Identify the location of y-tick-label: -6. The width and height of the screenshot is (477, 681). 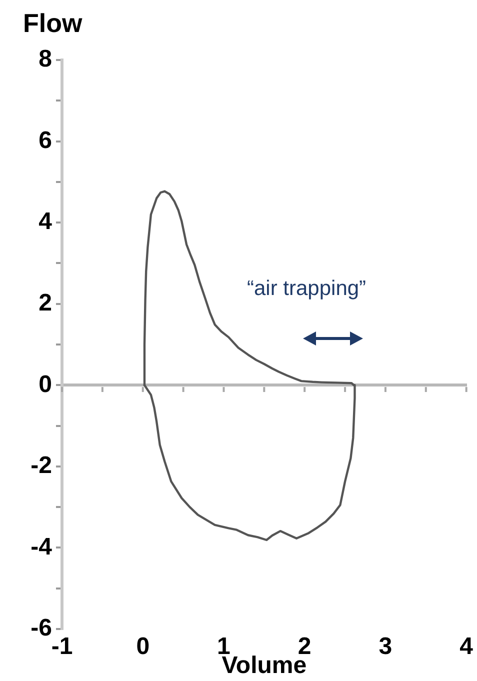
(41, 628).